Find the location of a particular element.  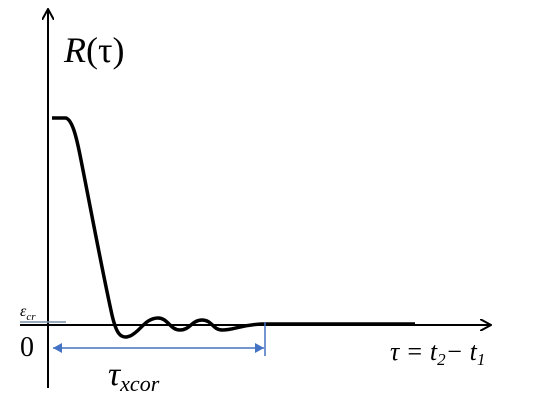

correlation-time-label: τxcor is located at coordinates (134, 376).